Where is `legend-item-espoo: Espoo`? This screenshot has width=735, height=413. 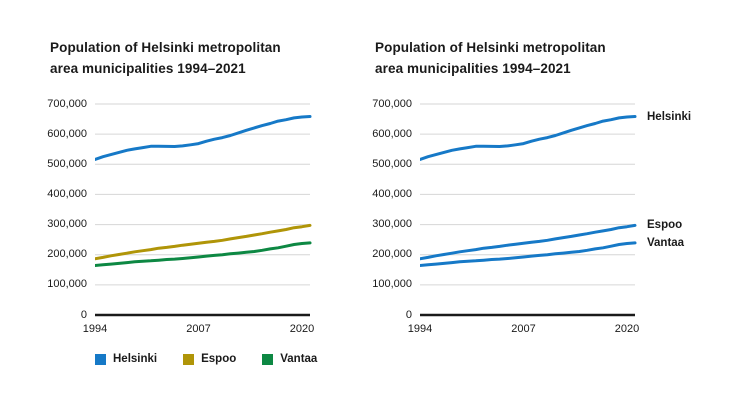 legend-item-espoo: Espoo is located at coordinates (209, 359).